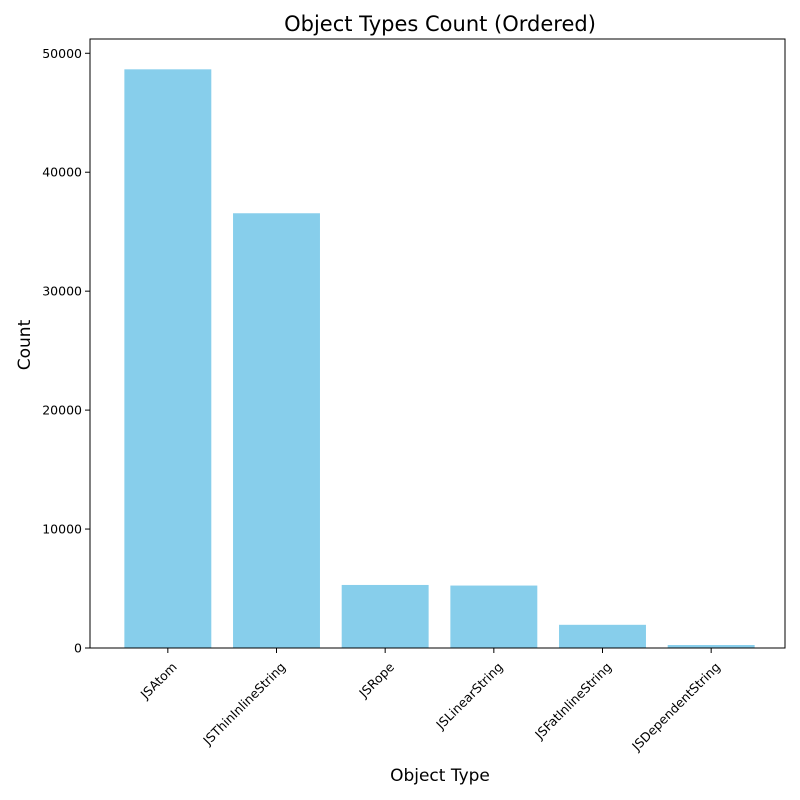  I want to click on y-tick-label: 50000, so click(62, 53).